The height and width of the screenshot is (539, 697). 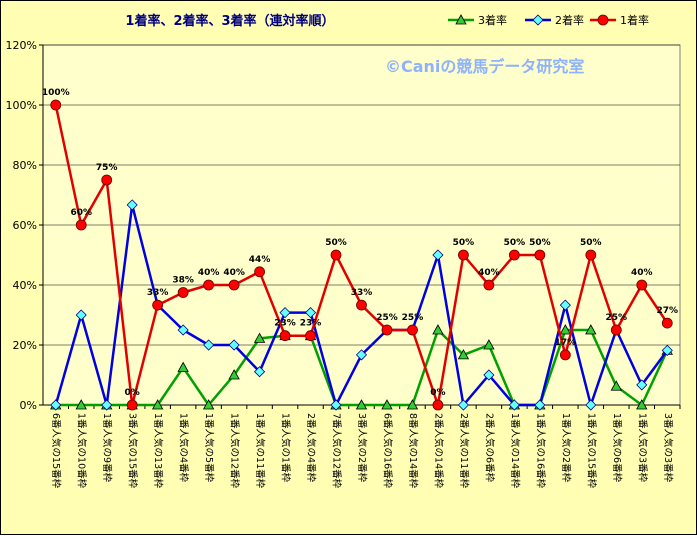 I want to click on y-tick-label: 60%, so click(x=25, y=225).